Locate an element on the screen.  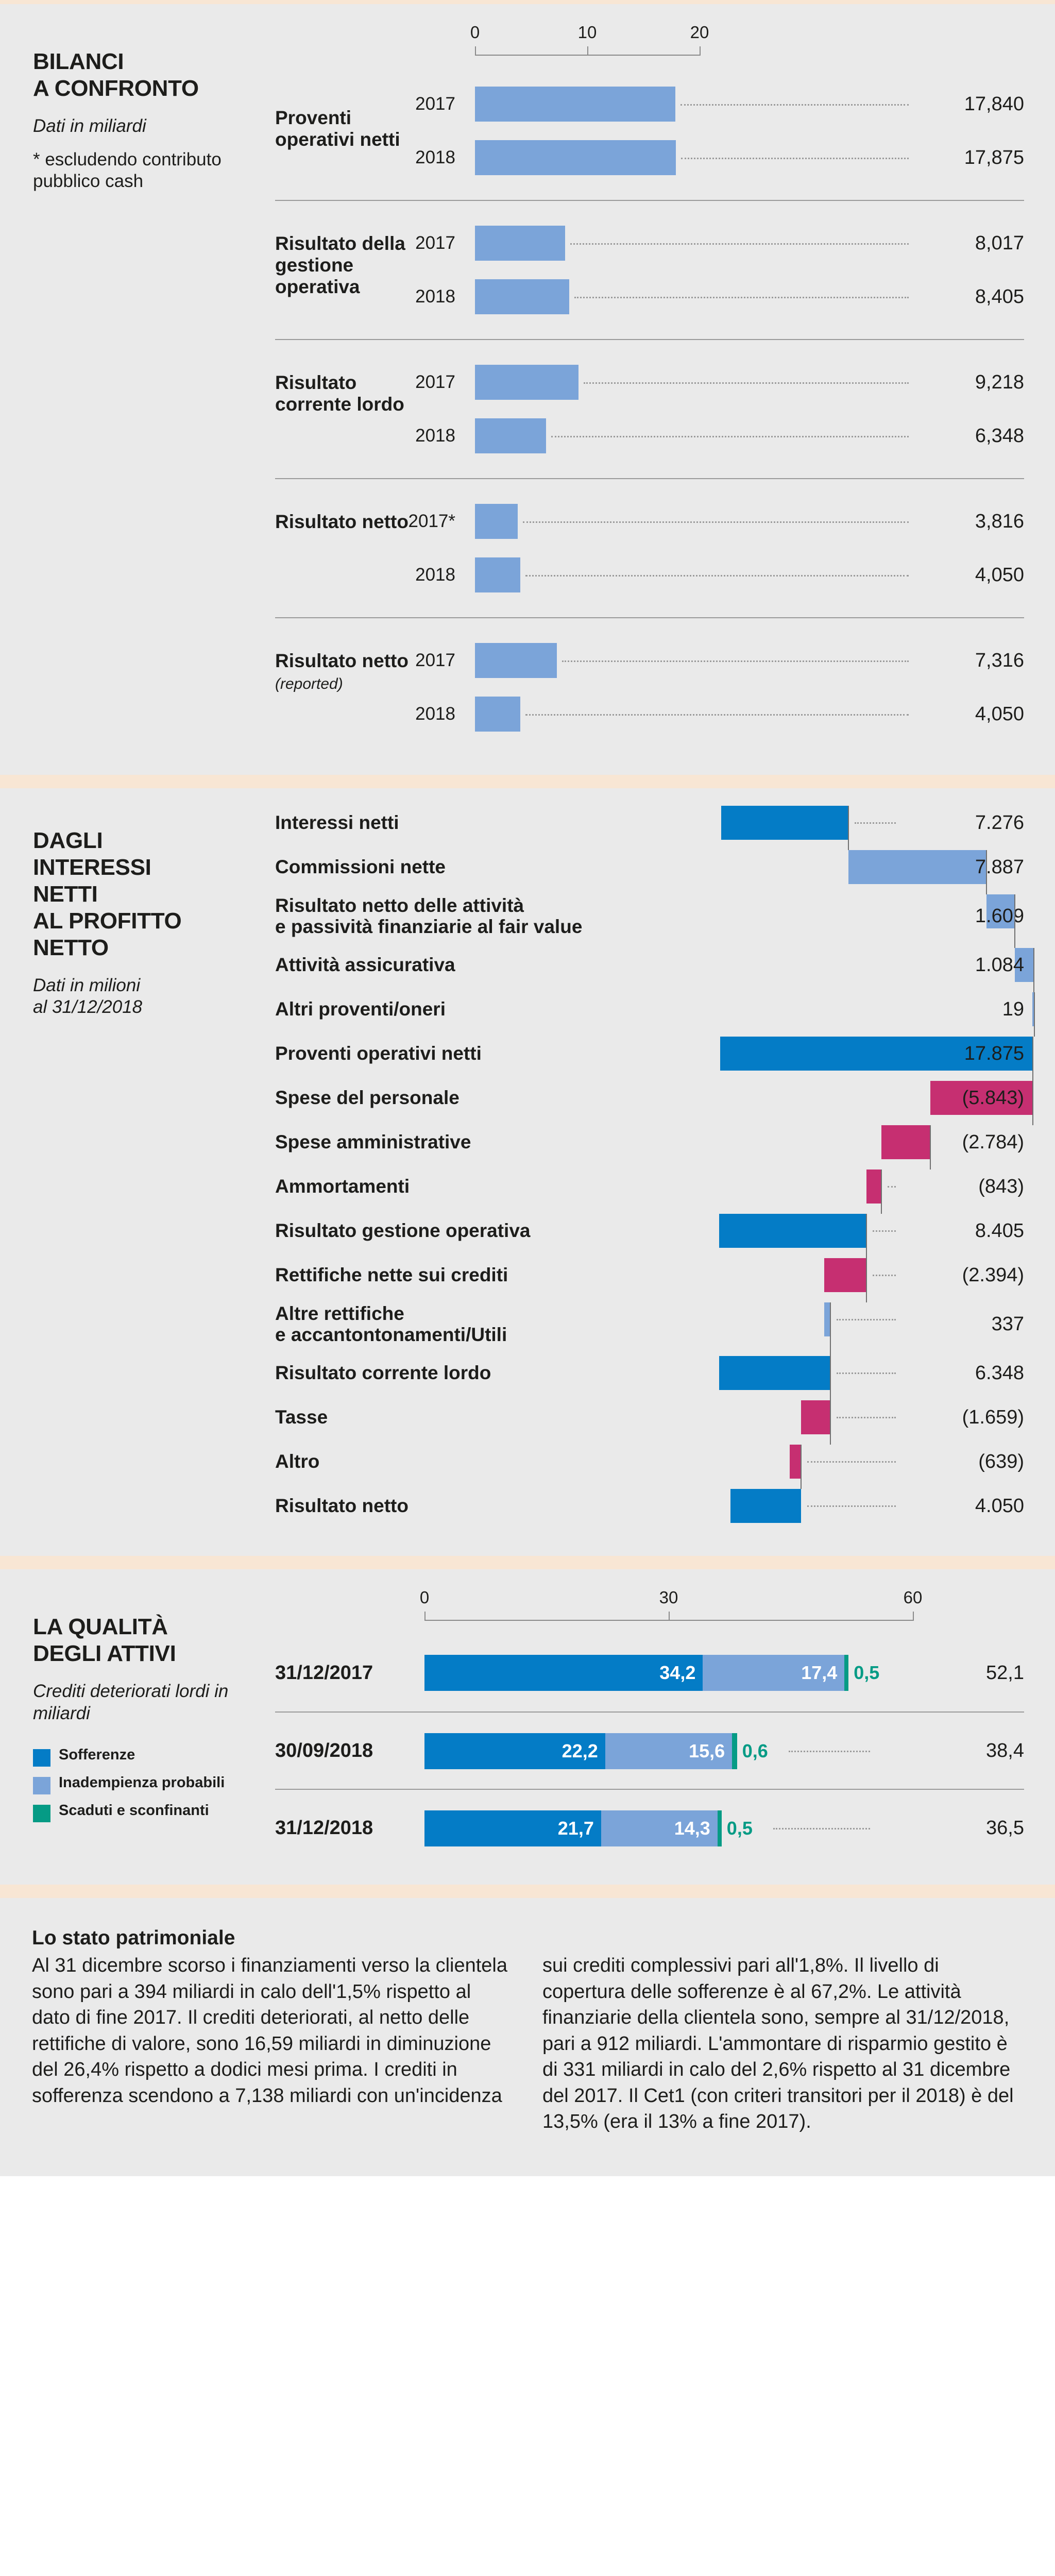
legend-label: Scaduti e sconfinanti is located at coordinates (134, 1811).